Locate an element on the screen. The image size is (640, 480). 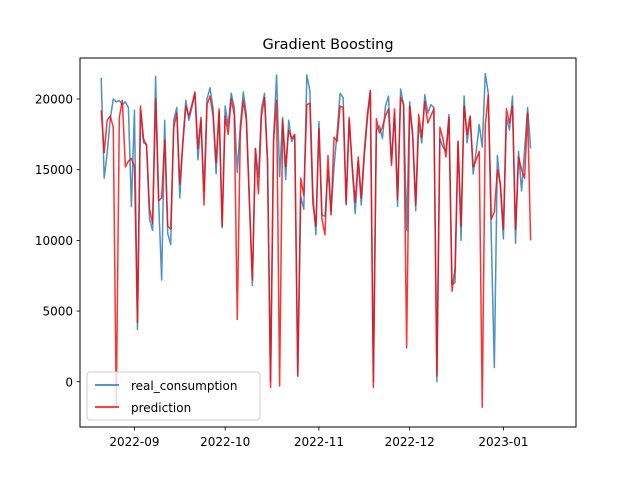
legend-frame is located at coordinates (173, 396).